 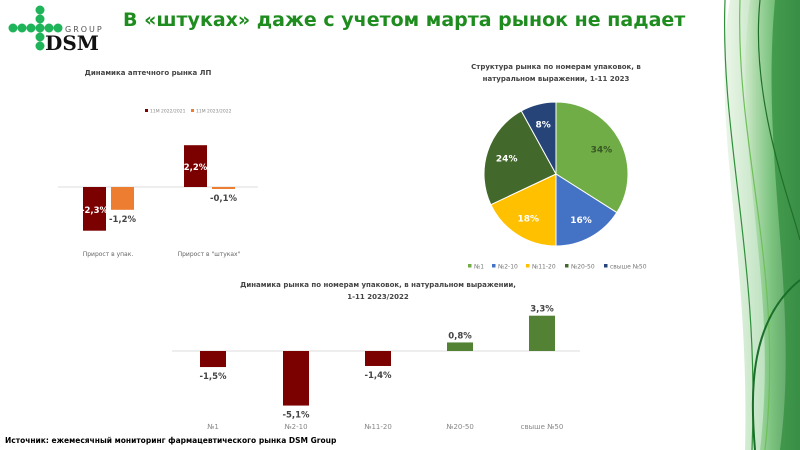 I want to click on chart-title-line: натуральном выражении, 1-11 2023, so click(x=556, y=79).